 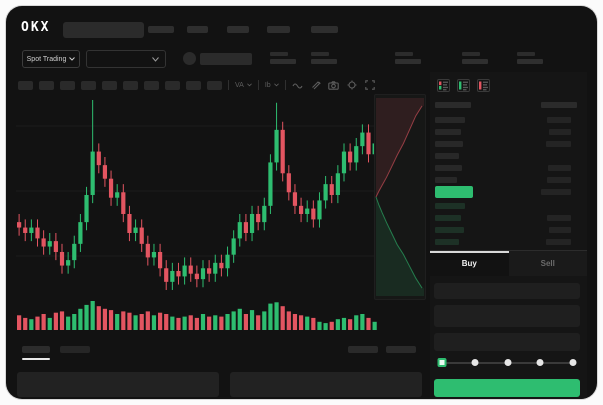 What do you see at coordinates (46, 59) in the screenshot?
I see `market-type-label: Spot Trading` at bounding box center [46, 59].